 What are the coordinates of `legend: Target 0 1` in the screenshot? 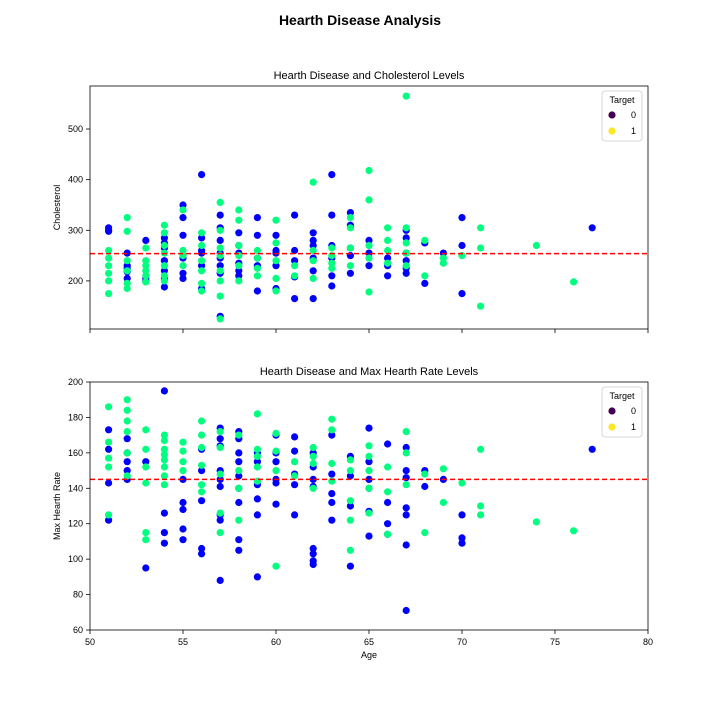 It's located at (622, 412).